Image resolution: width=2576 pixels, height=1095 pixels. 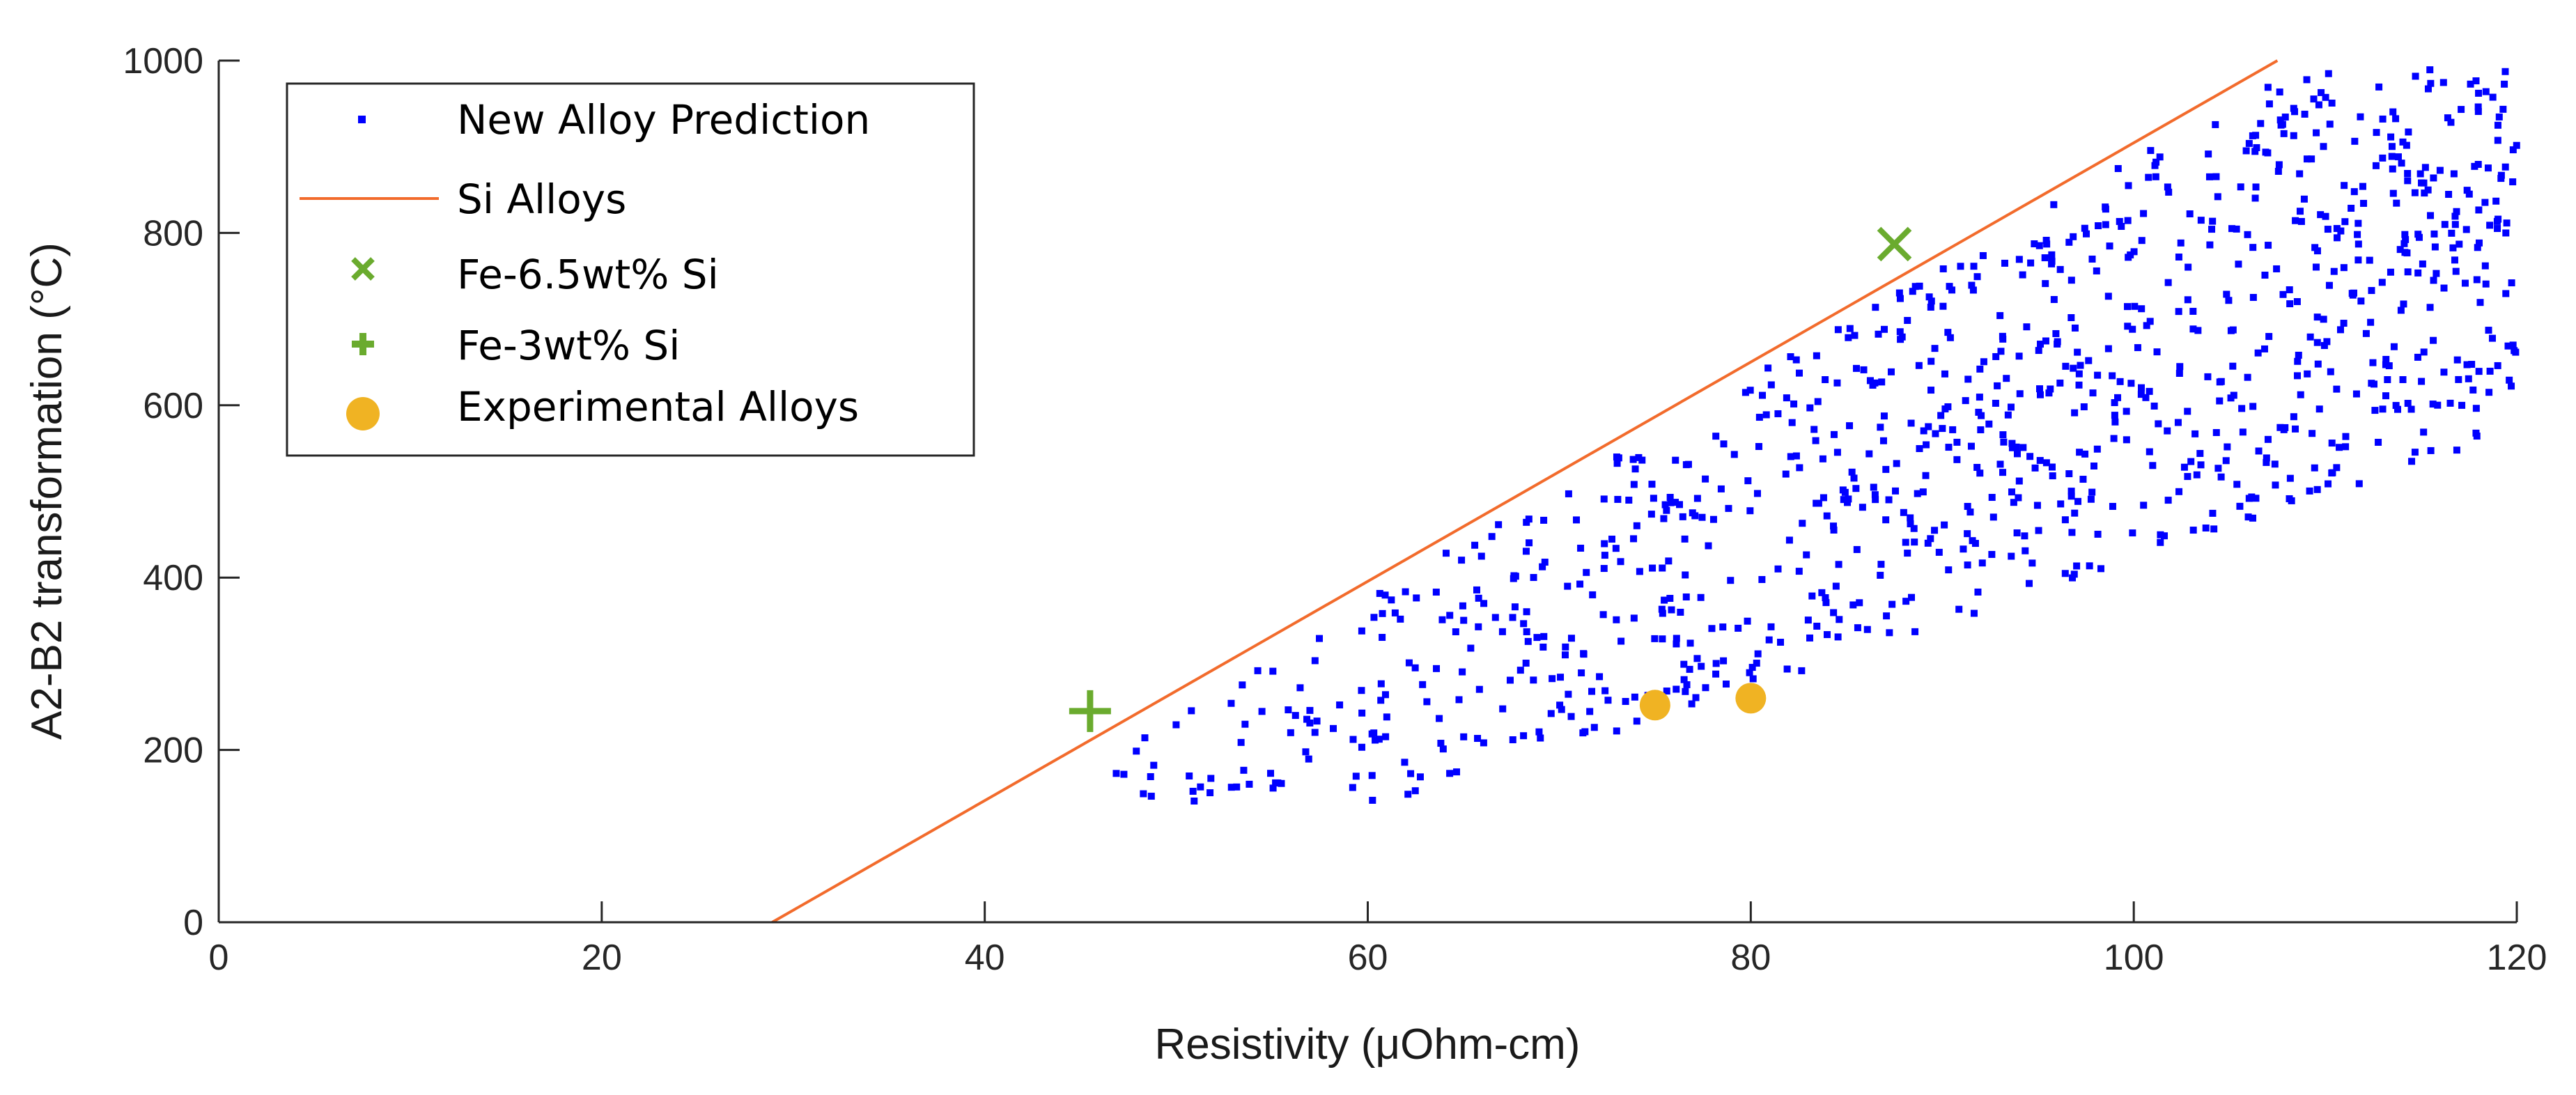 I want to click on fe3-marker, so click(x=1090, y=711).